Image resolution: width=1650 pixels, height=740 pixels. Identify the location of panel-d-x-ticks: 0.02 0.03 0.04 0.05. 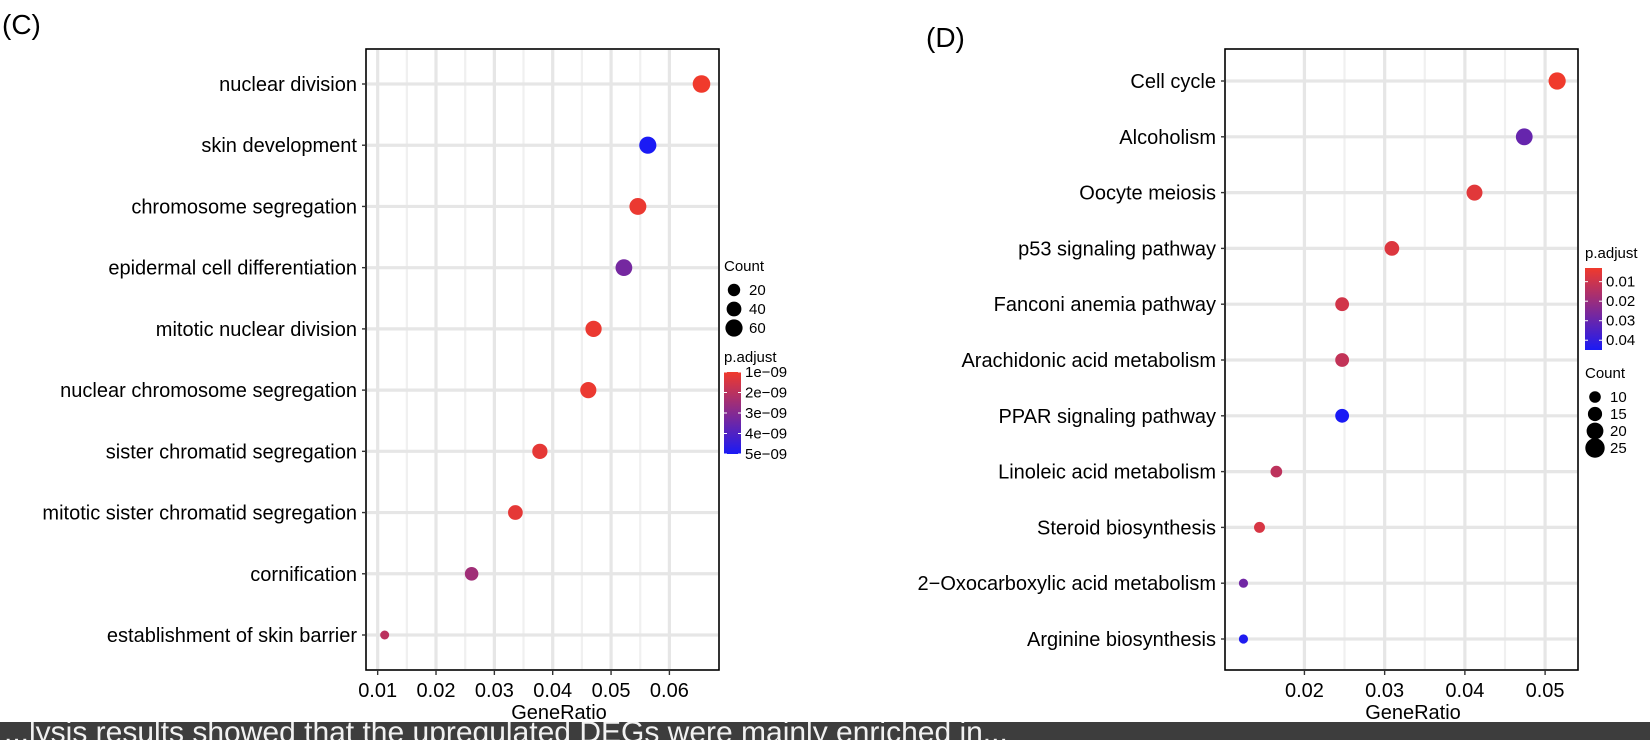
(1425, 686).